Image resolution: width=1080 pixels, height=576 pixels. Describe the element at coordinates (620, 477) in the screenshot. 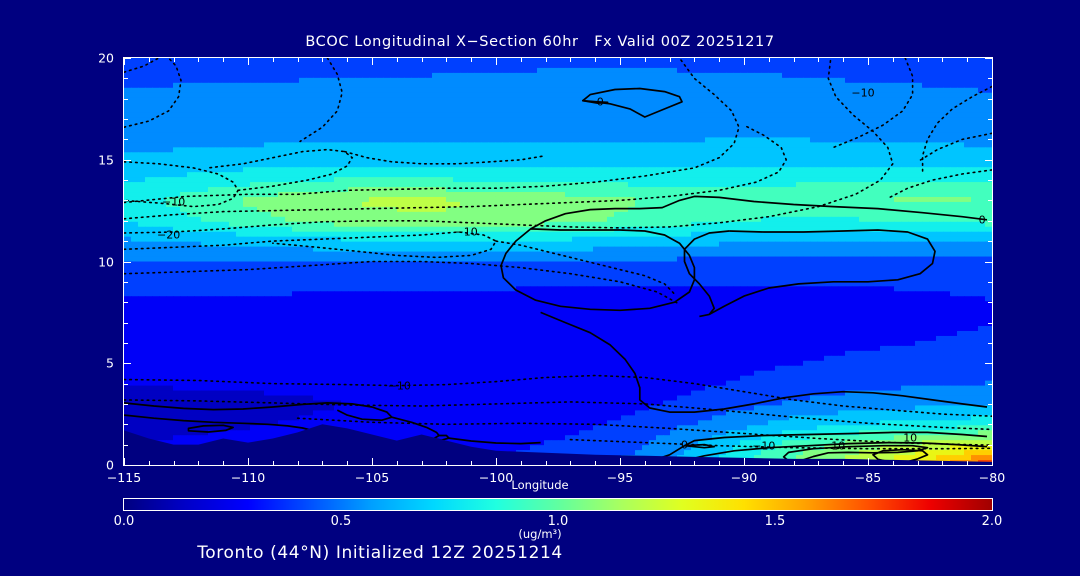

I see `x-tick-label: −95` at that location.